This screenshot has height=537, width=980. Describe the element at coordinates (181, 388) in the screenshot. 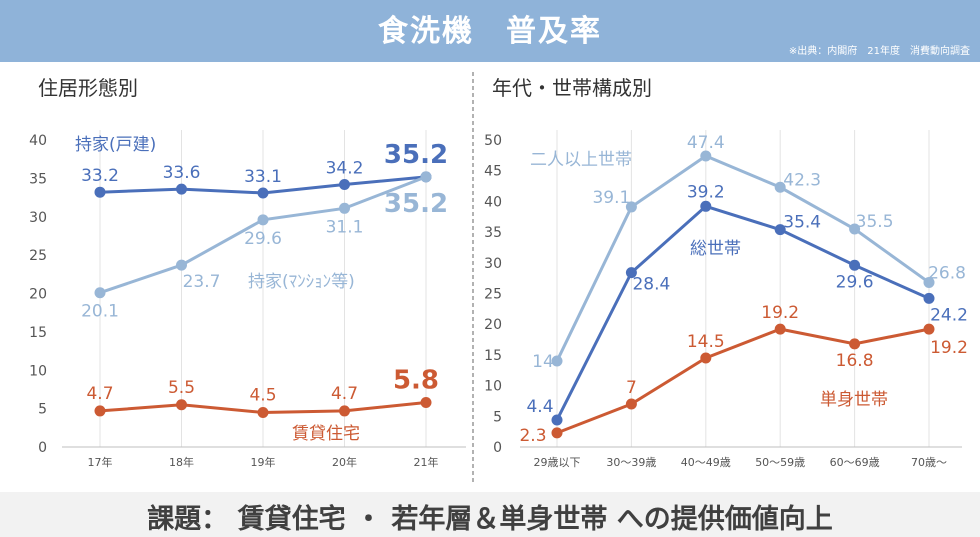

I see `data-label: 5.5` at that location.